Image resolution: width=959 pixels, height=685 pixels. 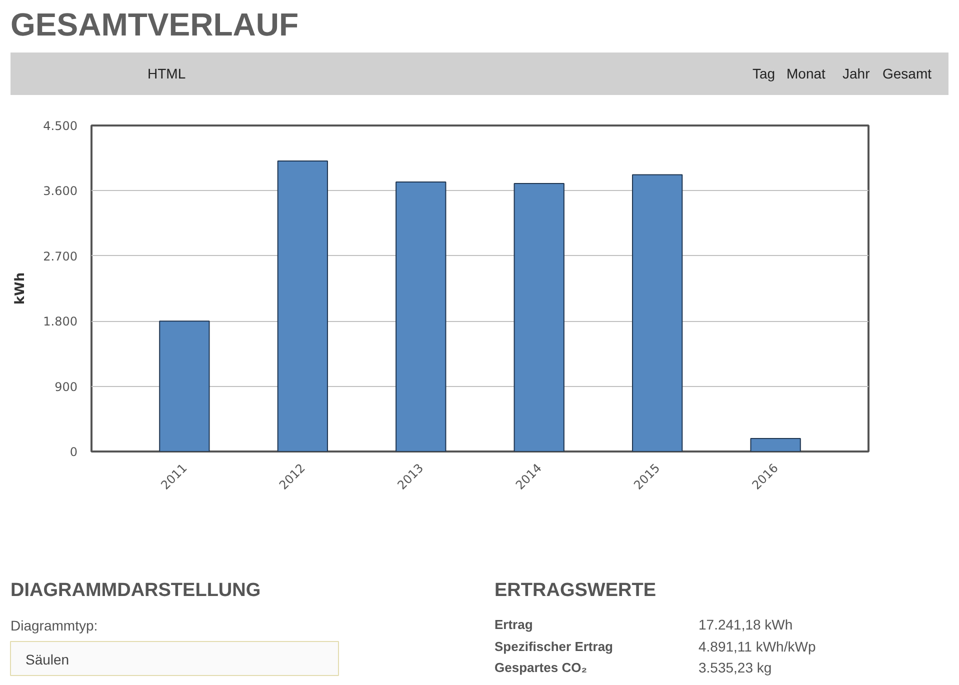 I want to click on text: Tag, so click(x=764, y=74).